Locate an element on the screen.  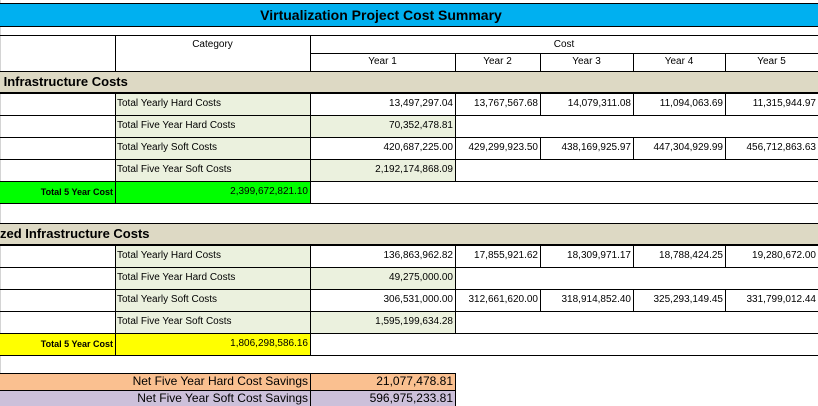
s1-total-value: 2,399,672,821.10 is located at coordinates (269, 191).